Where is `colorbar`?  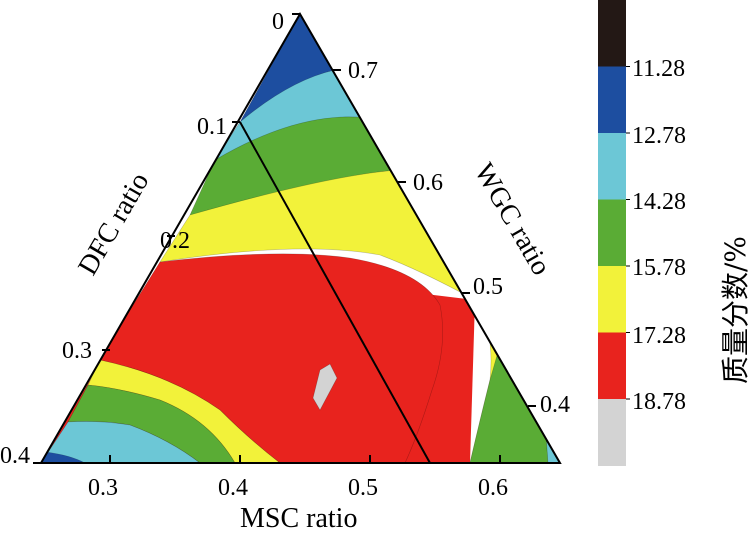
colorbar is located at coordinates (614, 233).